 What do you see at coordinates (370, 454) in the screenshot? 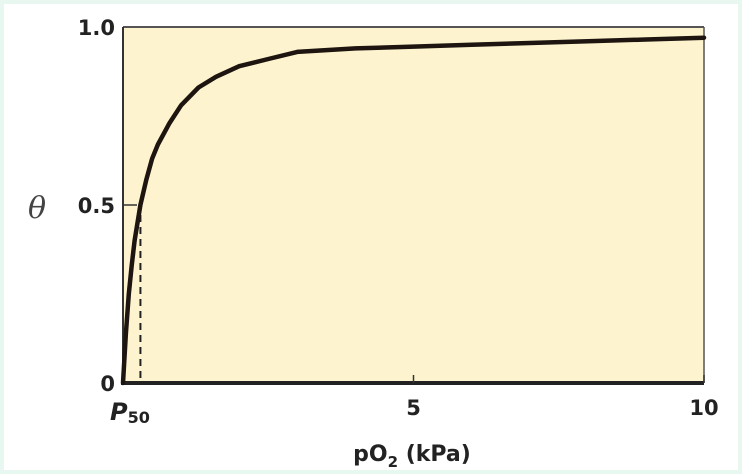
I see `x-axis-label-main: pO` at bounding box center [370, 454].